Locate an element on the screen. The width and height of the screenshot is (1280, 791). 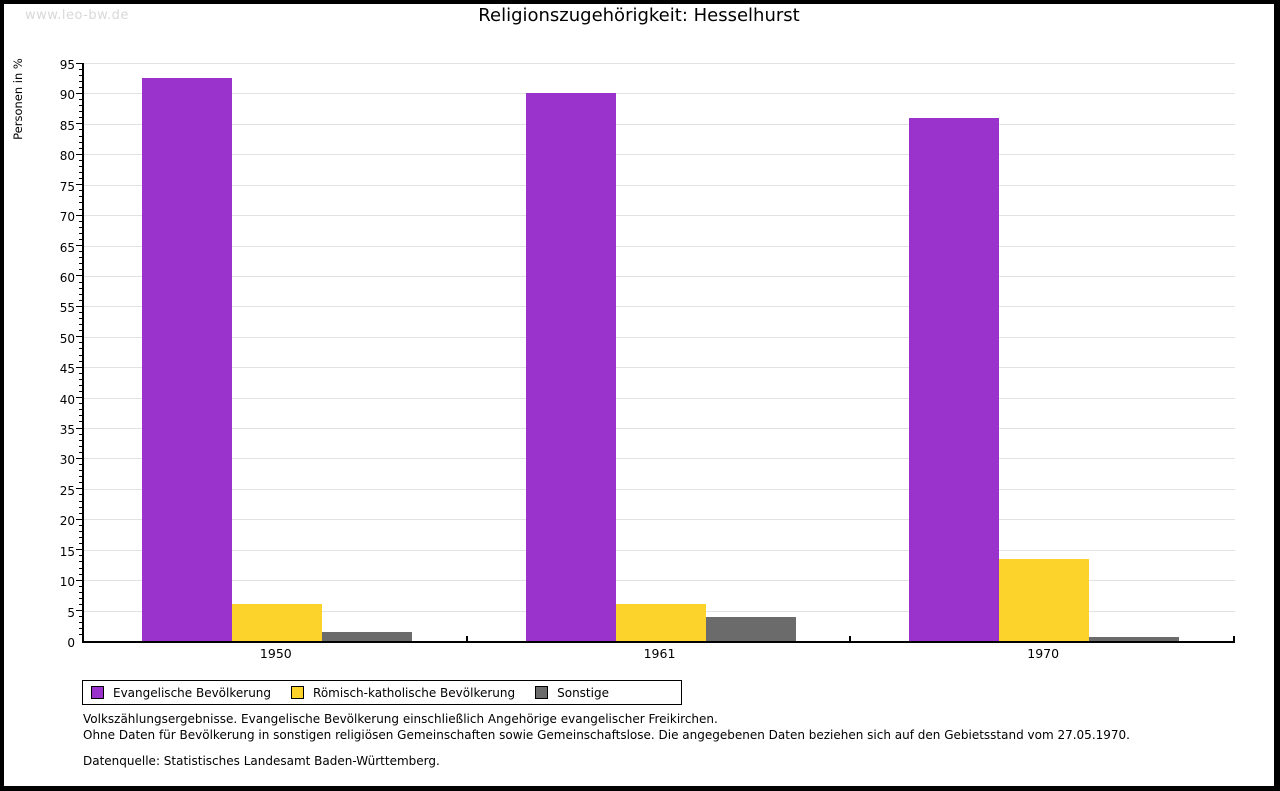
x-axis-labels: 1950 1961 1970 is located at coordinates (659, 654).